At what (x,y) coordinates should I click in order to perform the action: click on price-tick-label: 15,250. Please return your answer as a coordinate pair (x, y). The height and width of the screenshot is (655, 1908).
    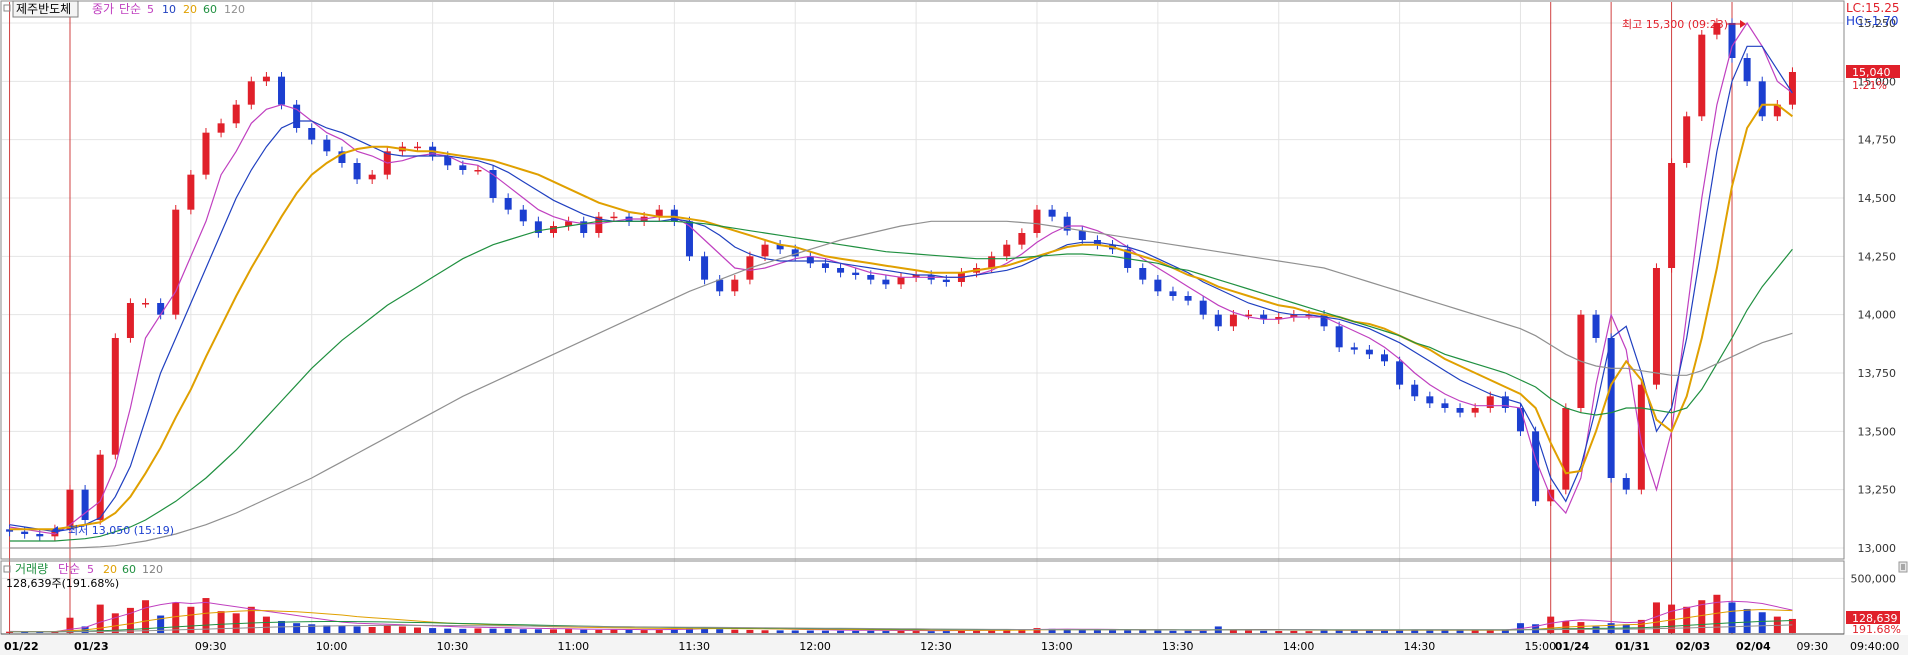
    Looking at the image, I should click on (1877, 23).